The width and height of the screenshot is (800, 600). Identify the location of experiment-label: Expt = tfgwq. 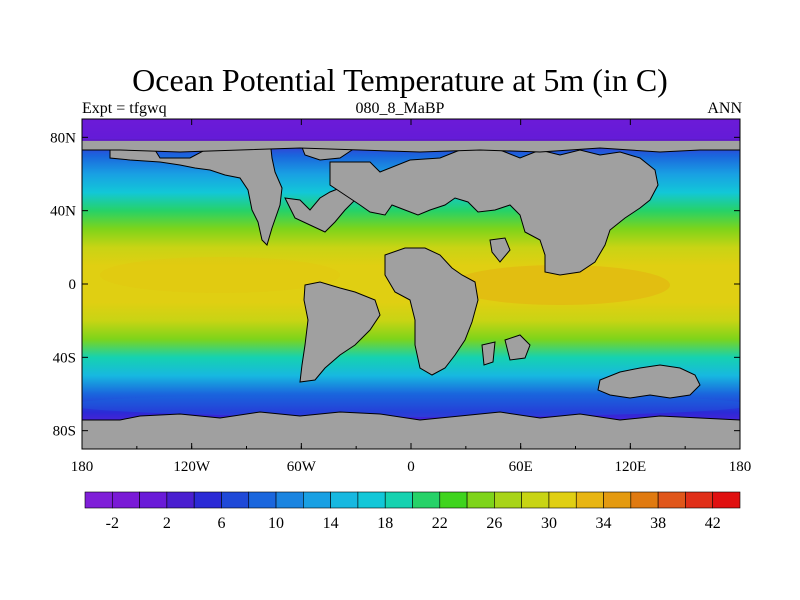
(124, 108).